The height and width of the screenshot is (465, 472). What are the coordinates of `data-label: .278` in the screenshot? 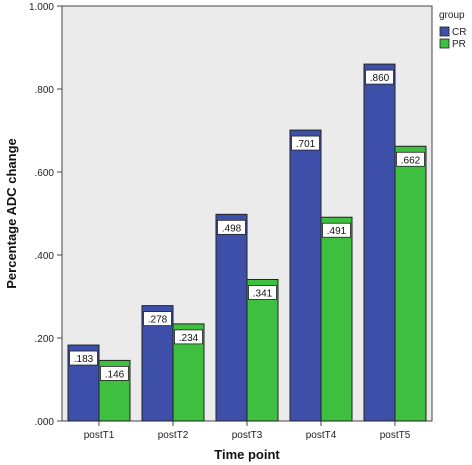 It's located at (158, 320).